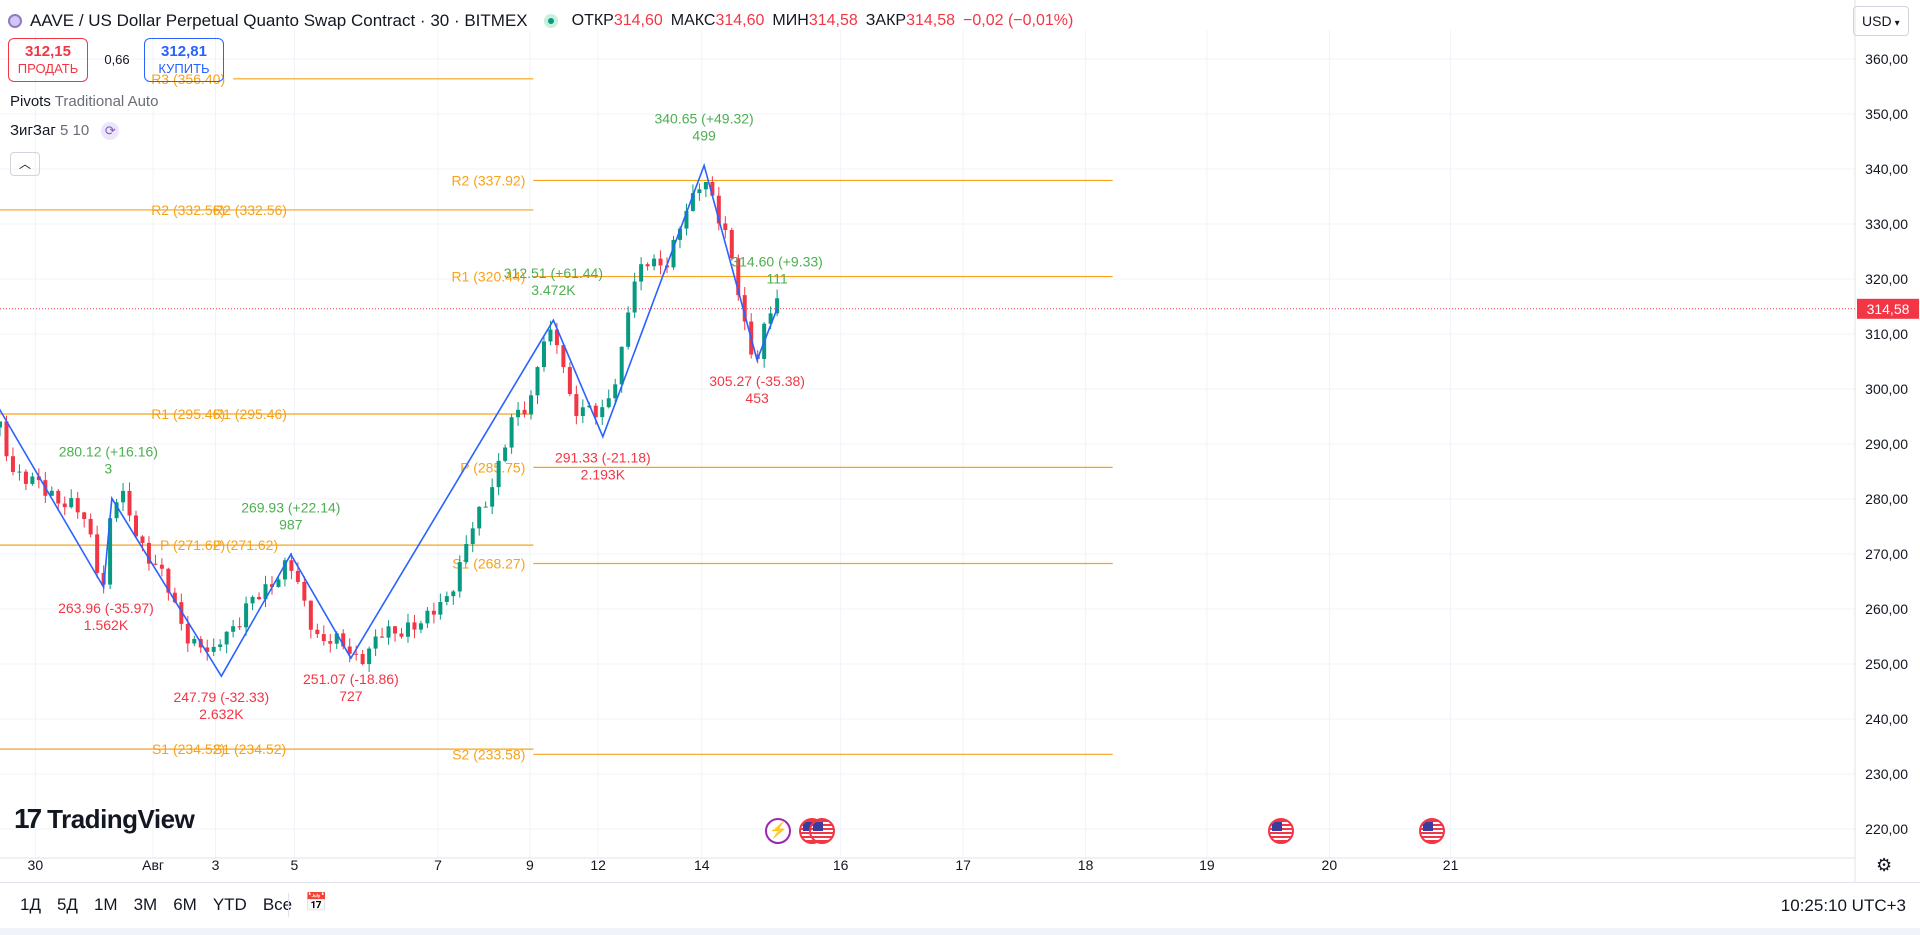  Describe the element at coordinates (833, 20) in the screenshot. I see `low-value: 314,58` at that location.